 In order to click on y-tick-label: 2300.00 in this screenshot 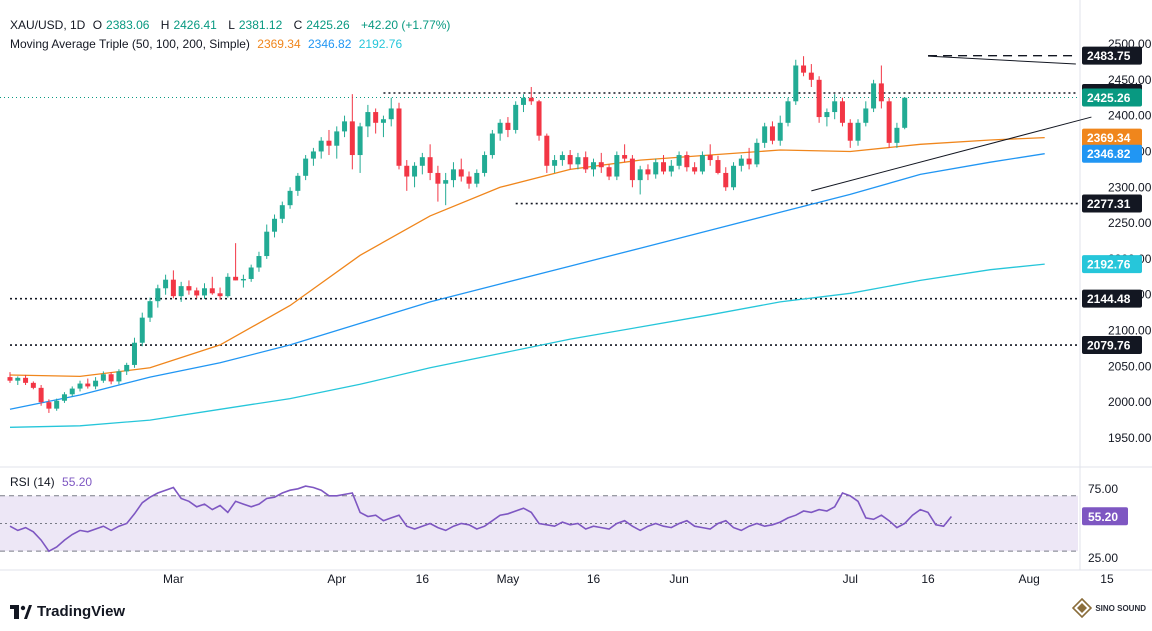, I will do `click(1130, 187)`.